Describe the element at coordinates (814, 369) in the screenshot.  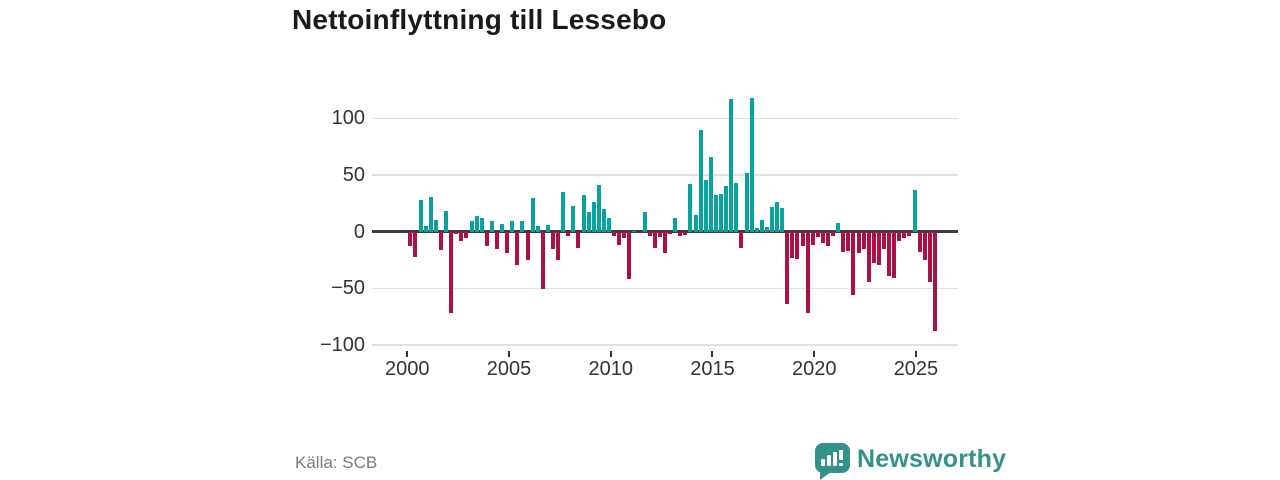
I see `x-axis-label: 2020` at that location.